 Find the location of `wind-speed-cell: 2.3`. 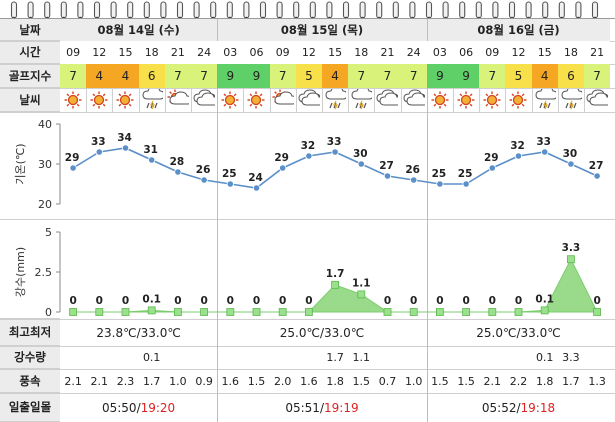

wind-speed-cell: 2.3 is located at coordinates (125, 381).